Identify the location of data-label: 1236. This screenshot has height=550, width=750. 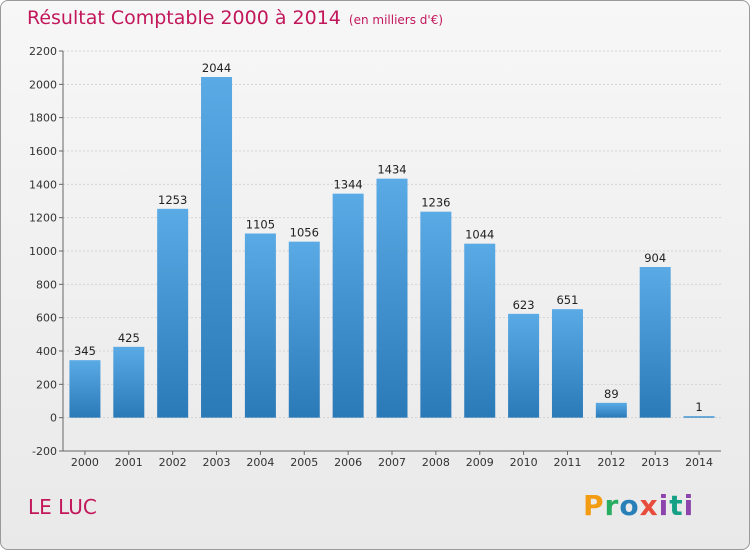
(435, 203).